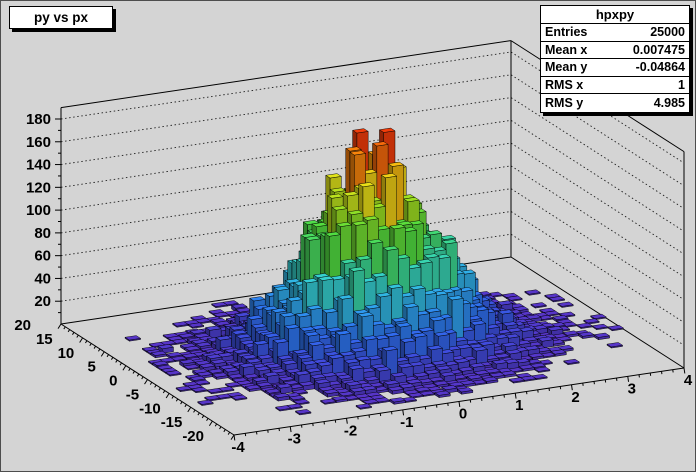  Describe the element at coordinates (681, 85) in the screenshot. I see `stat-value: 1` at that location.